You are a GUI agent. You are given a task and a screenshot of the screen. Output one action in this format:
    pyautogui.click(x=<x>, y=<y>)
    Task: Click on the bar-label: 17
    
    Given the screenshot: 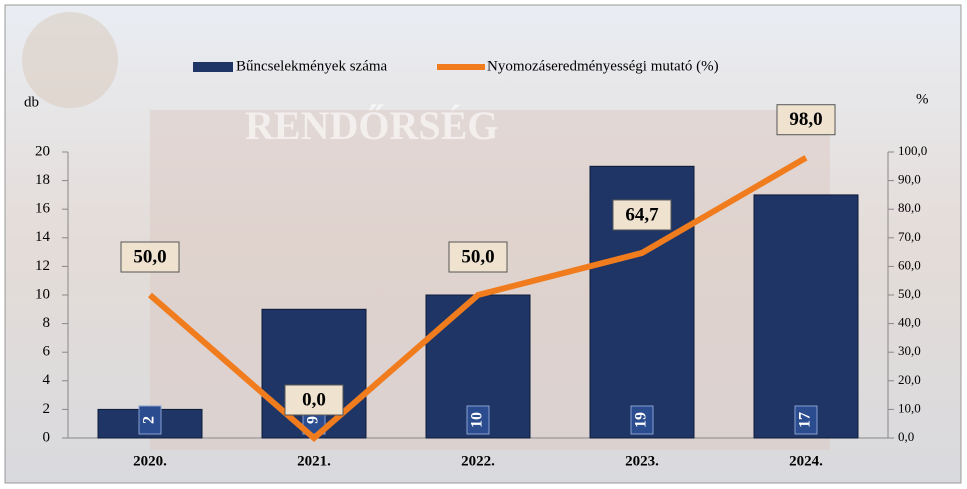 What is the action you would take?
    pyautogui.click(x=805, y=420)
    